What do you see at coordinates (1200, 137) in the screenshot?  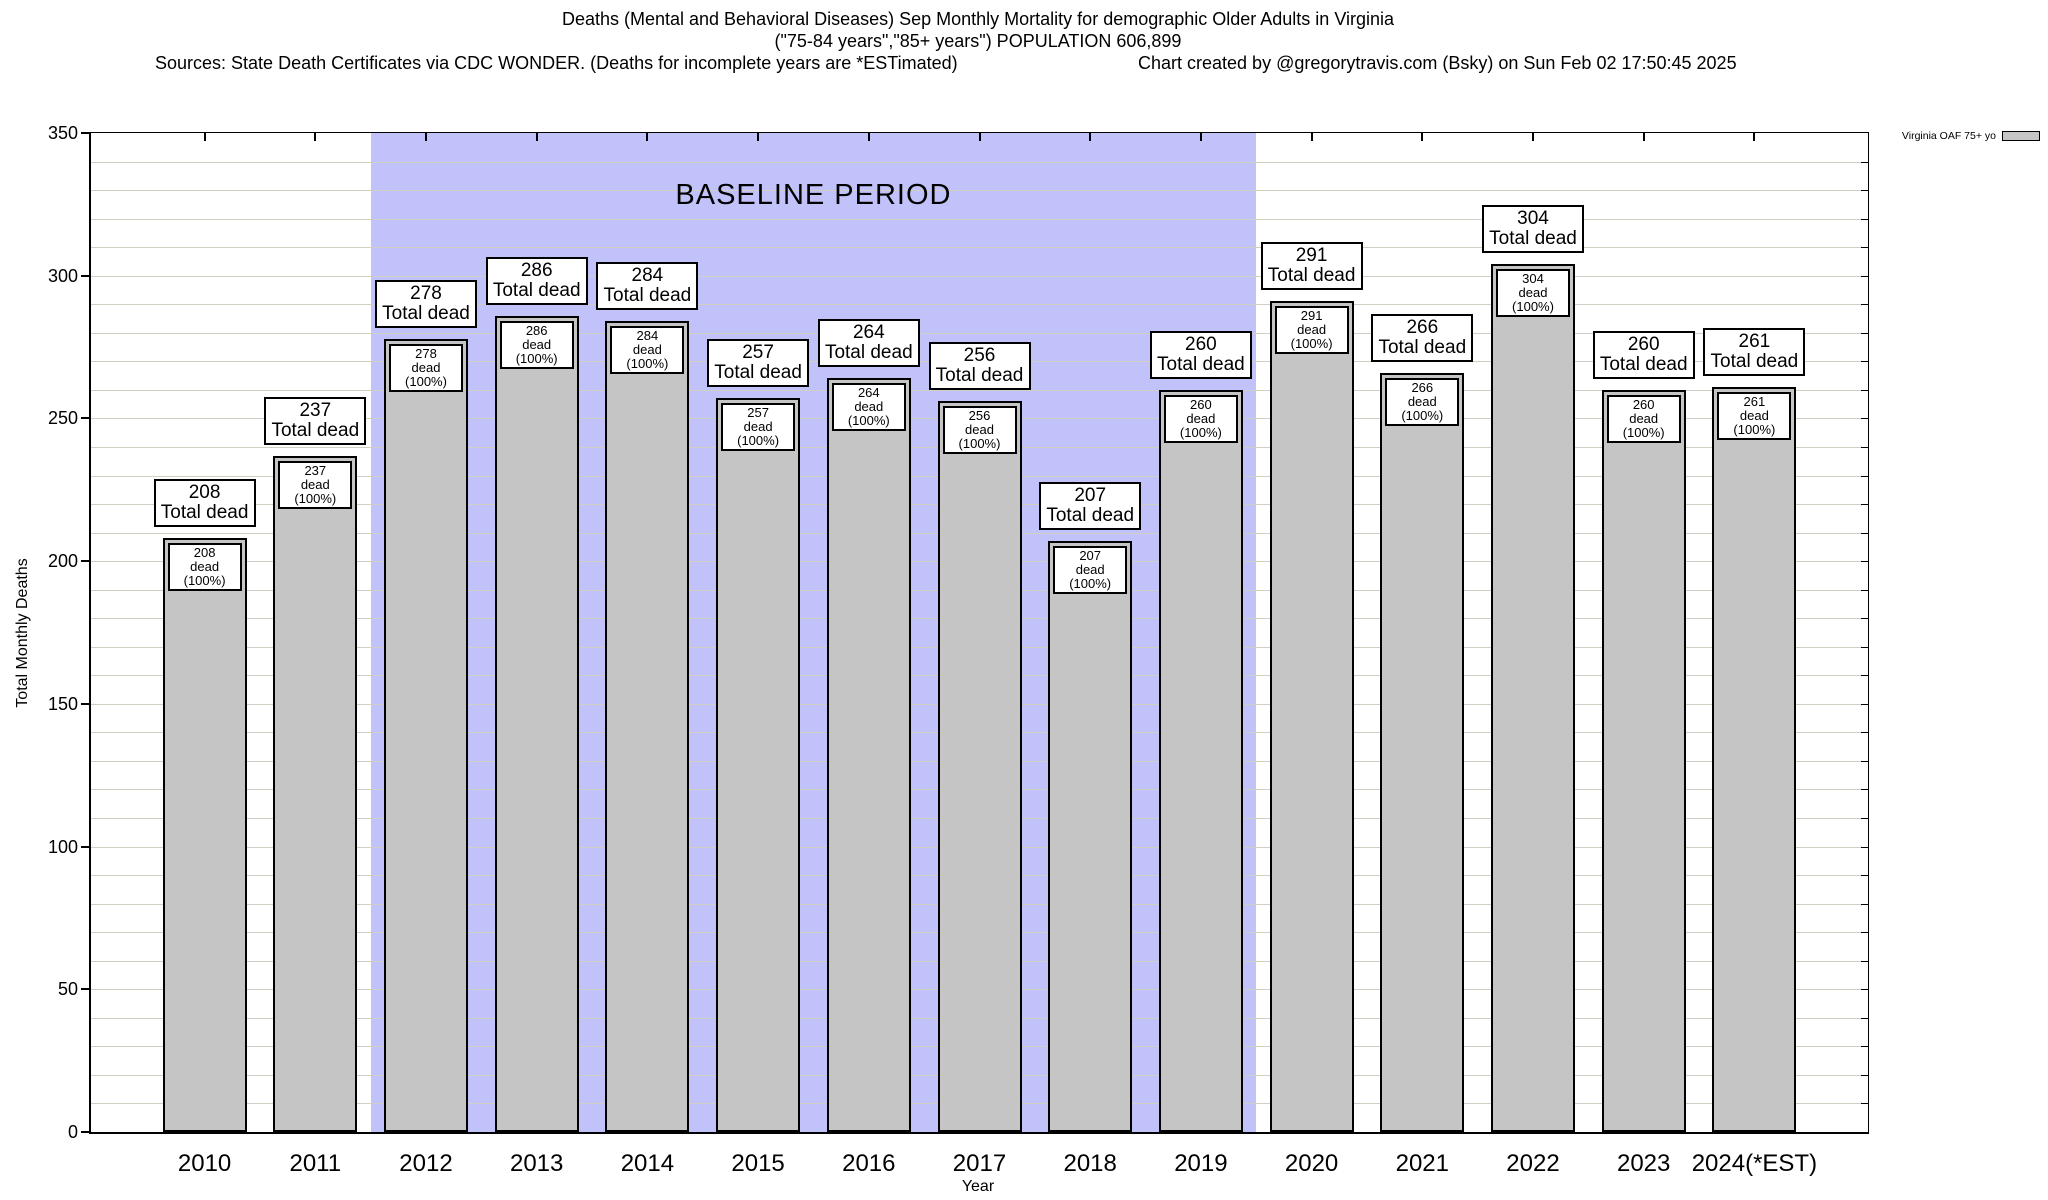 I see `top-tick-2019` at bounding box center [1200, 137].